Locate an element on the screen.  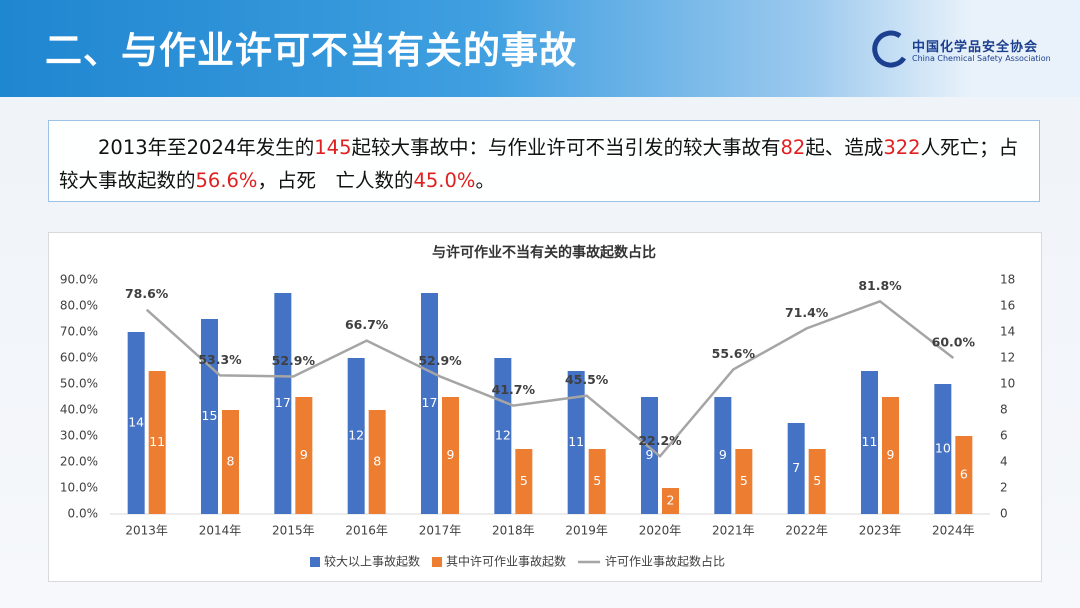
x-tick-label: 2024年 is located at coordinates (953, 531).